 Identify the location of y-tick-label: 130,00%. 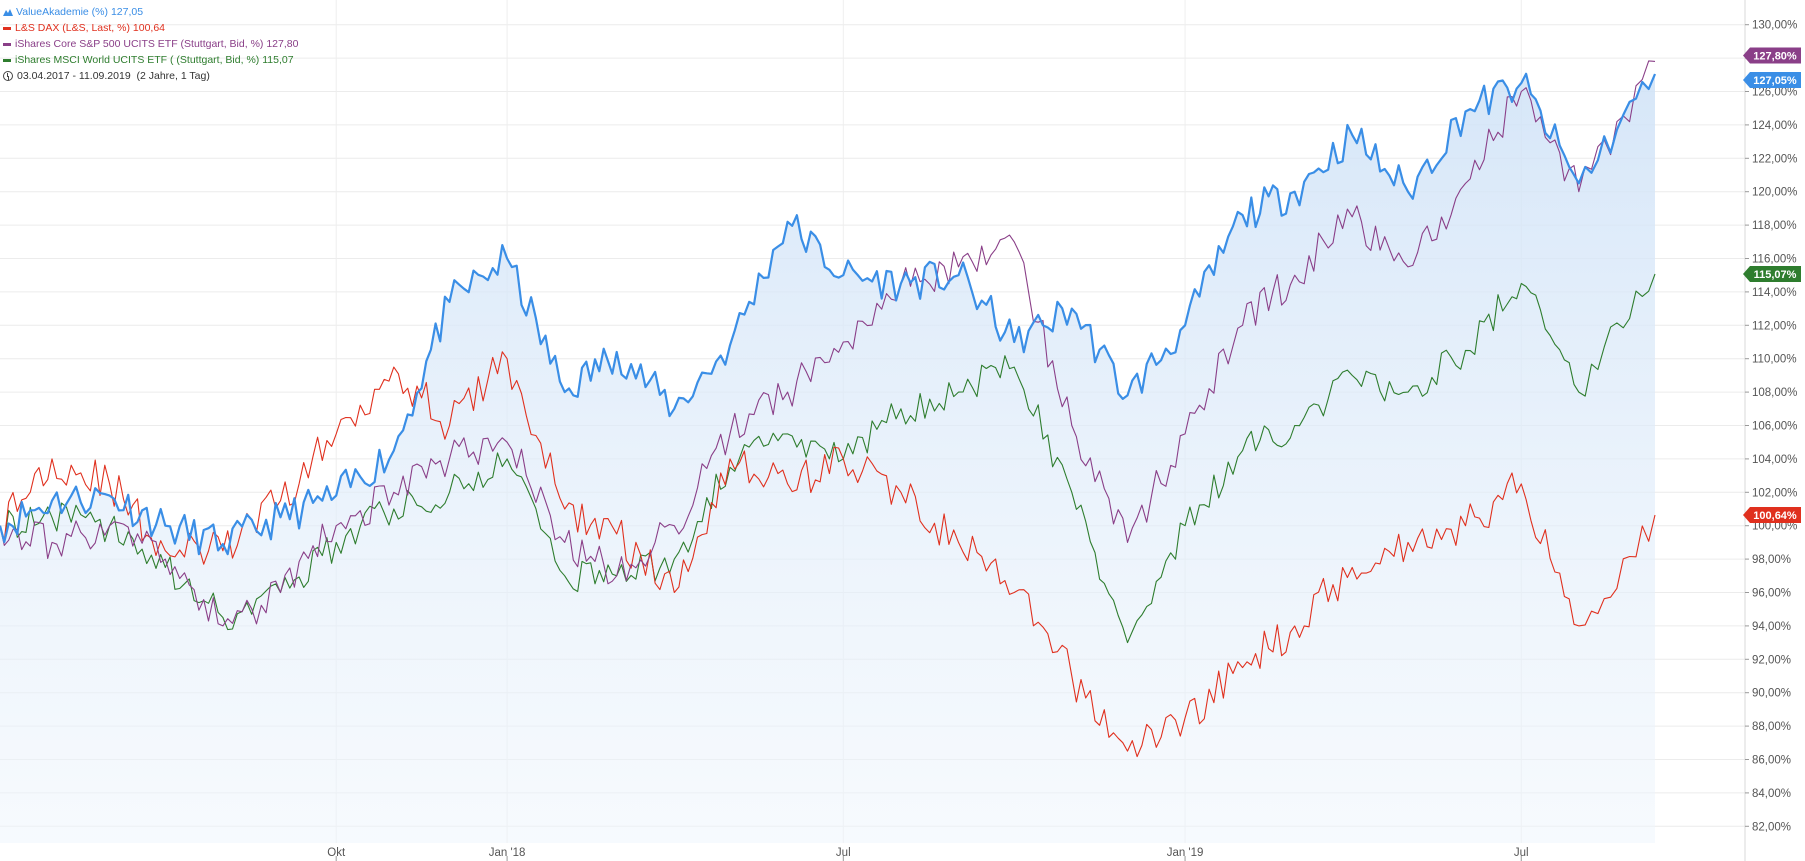
(1774, 26).